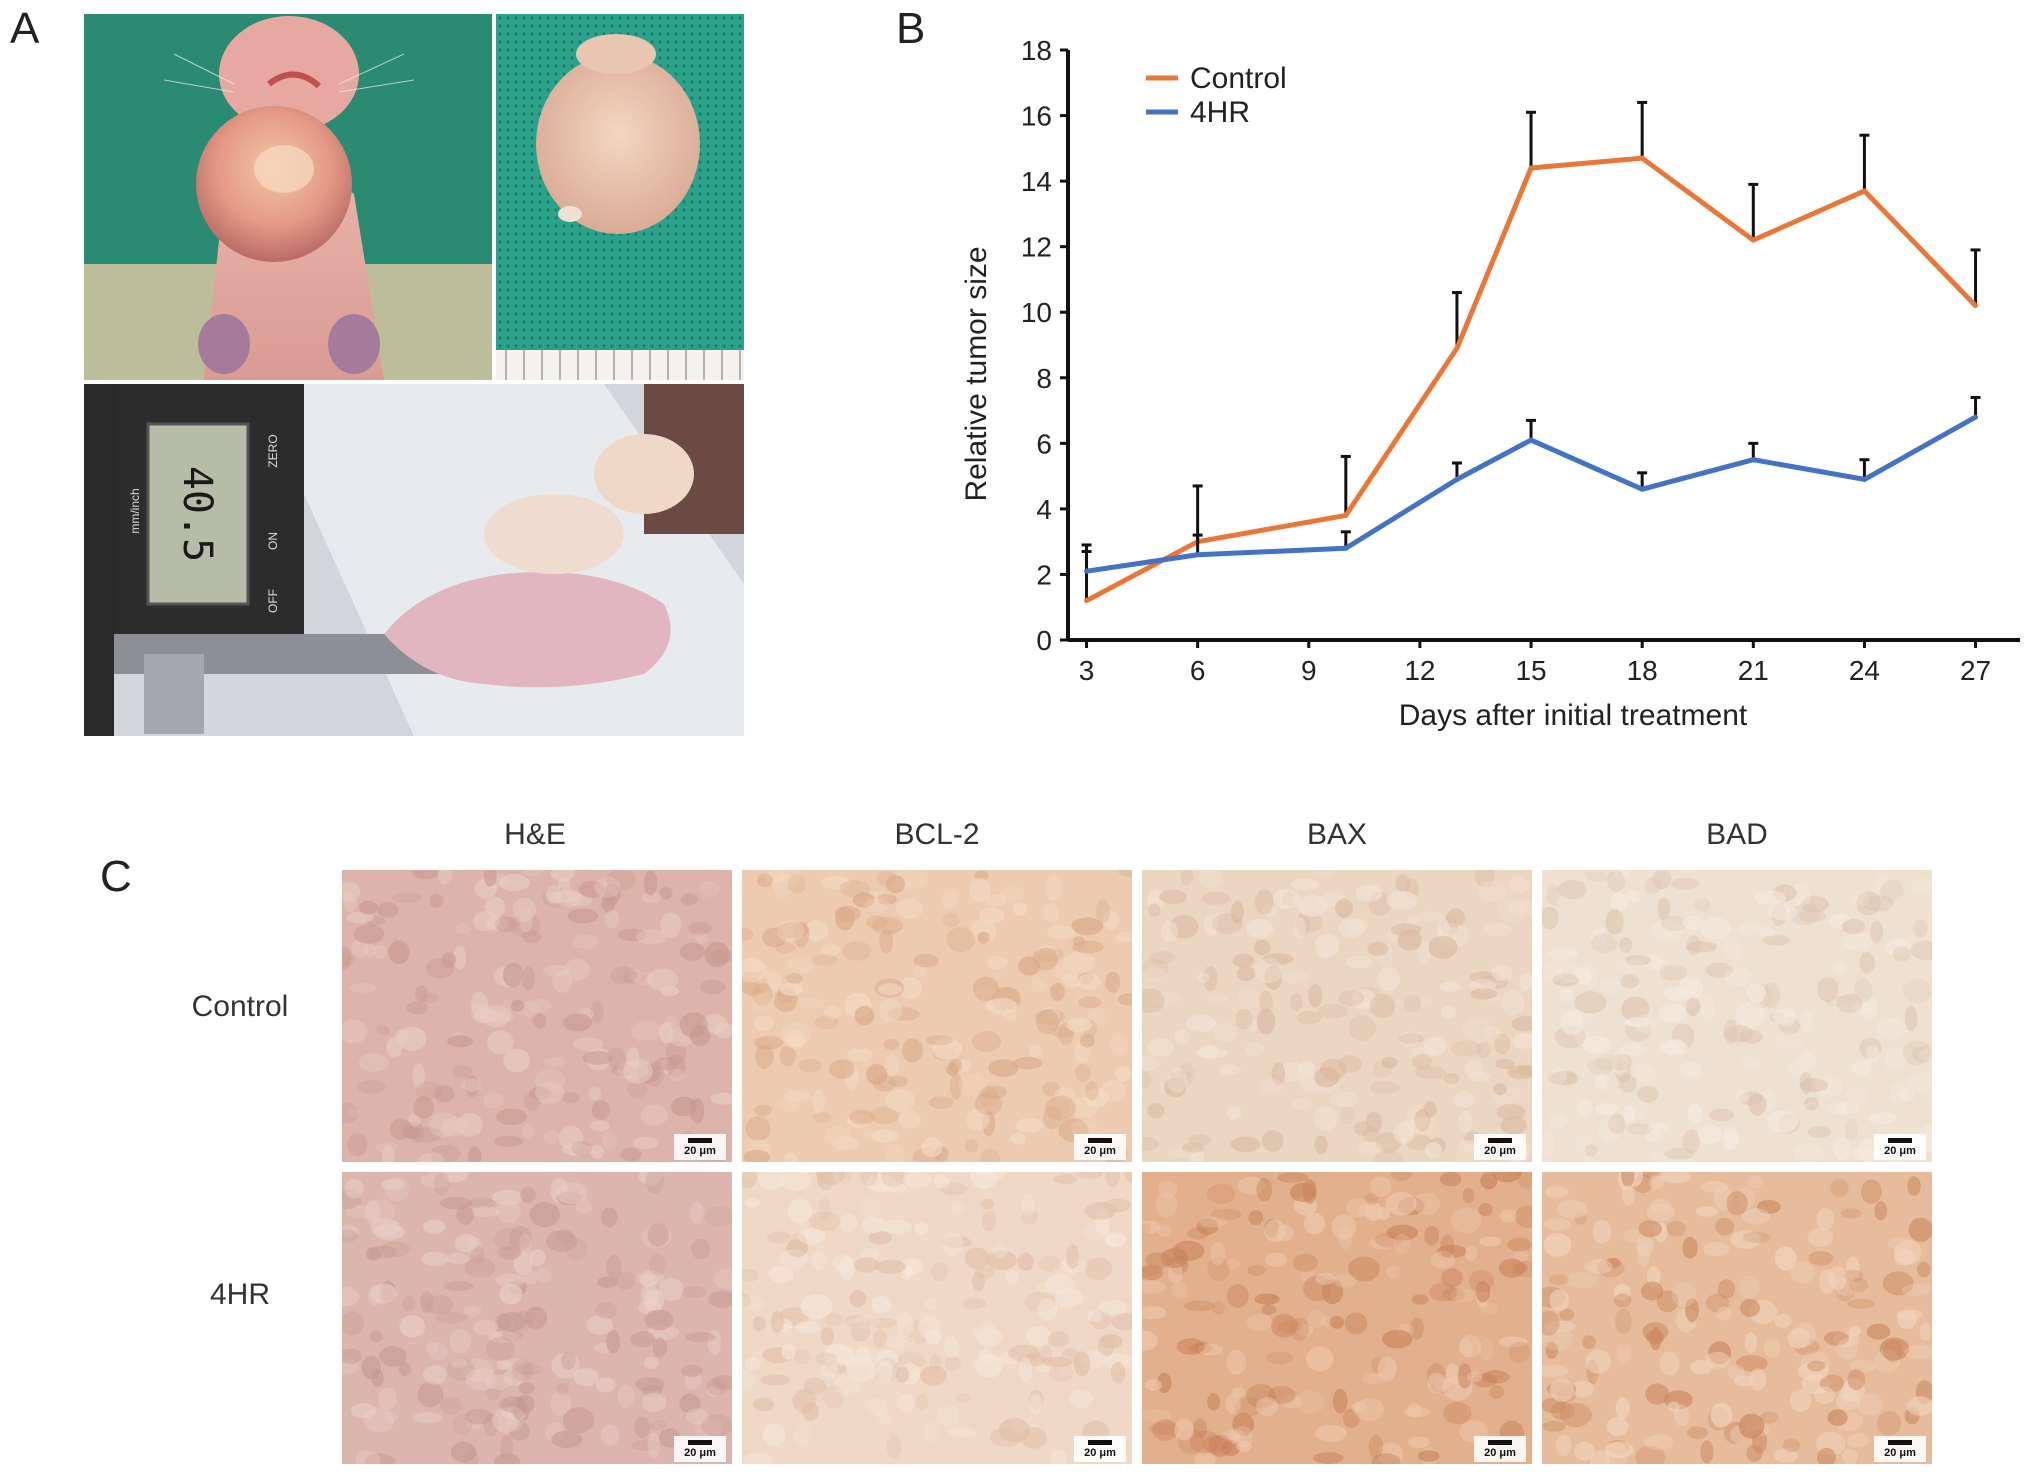 The height and width of the screenshot is (1472, 2032). What do you see at coordinates (273, 451) in the screenshot?
I see `caliper-zero-label: ZERO` at bounding box center [273, 451].